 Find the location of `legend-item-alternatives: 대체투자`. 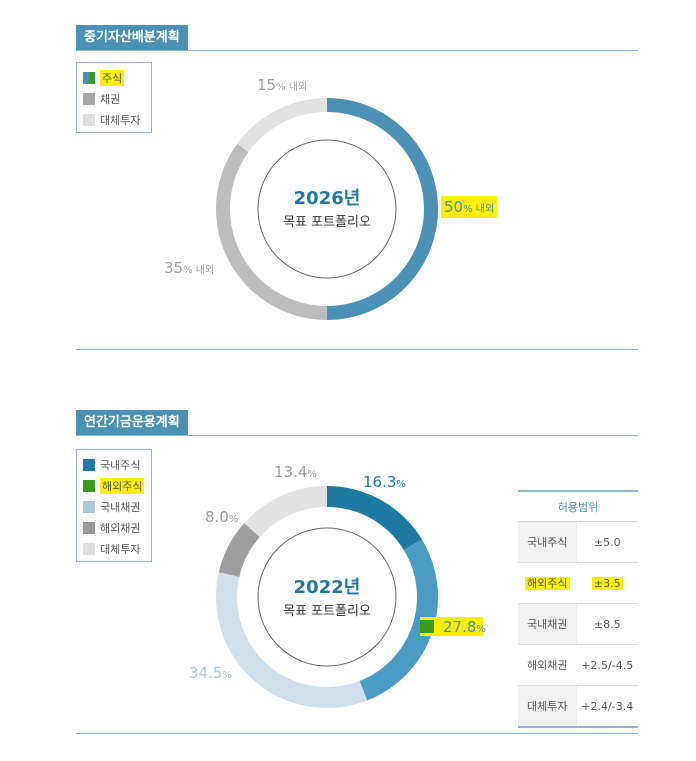

legend-item-alternatives: 대체투자 is located at coordinates (114, 119).